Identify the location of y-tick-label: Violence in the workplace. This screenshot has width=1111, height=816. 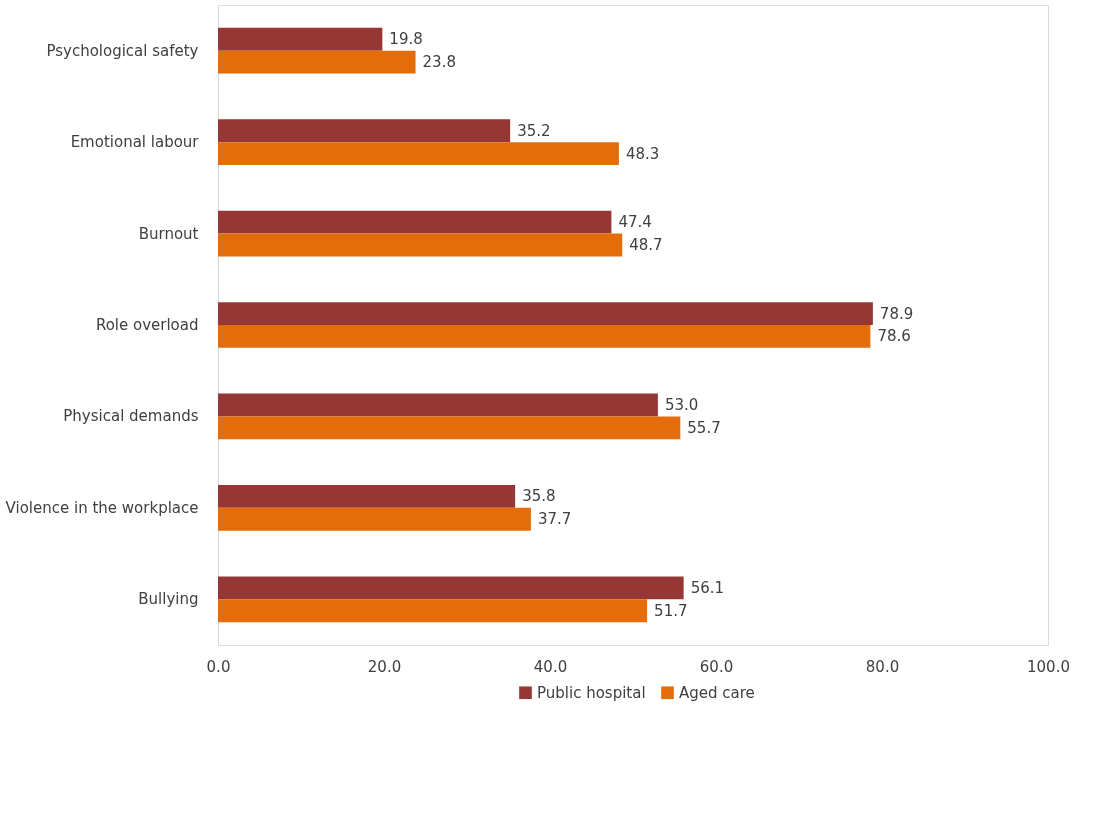
(102, 507).